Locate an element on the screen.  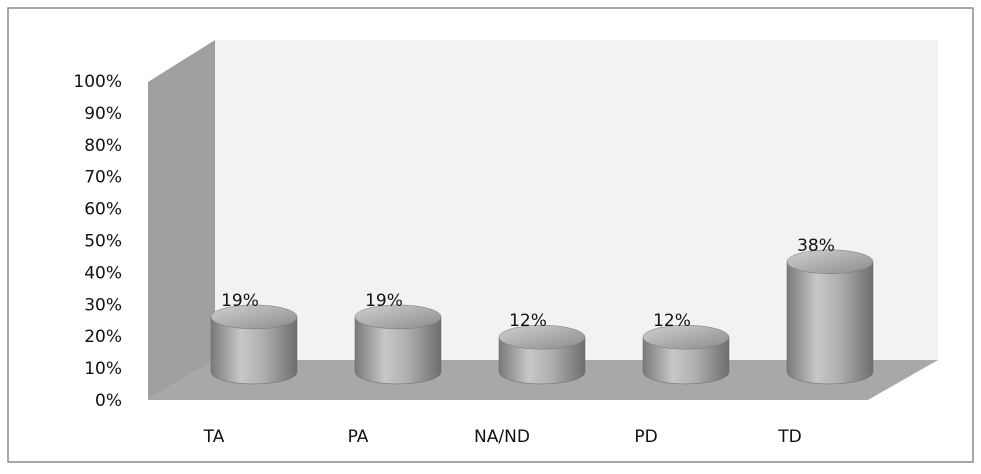
y-tick-label: 40% is located at coordinates (103, 273).